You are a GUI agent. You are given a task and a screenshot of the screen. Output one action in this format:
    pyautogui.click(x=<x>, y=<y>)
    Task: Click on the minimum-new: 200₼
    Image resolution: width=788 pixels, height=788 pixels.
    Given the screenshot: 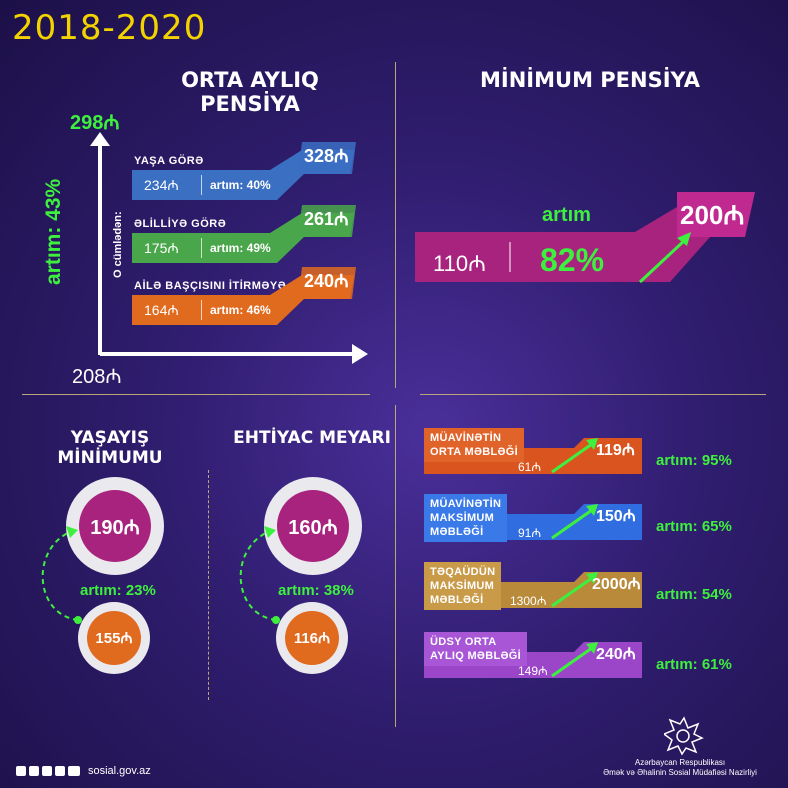 What is the action you would take?
    pyautogui.click(x=712, y=215)
    